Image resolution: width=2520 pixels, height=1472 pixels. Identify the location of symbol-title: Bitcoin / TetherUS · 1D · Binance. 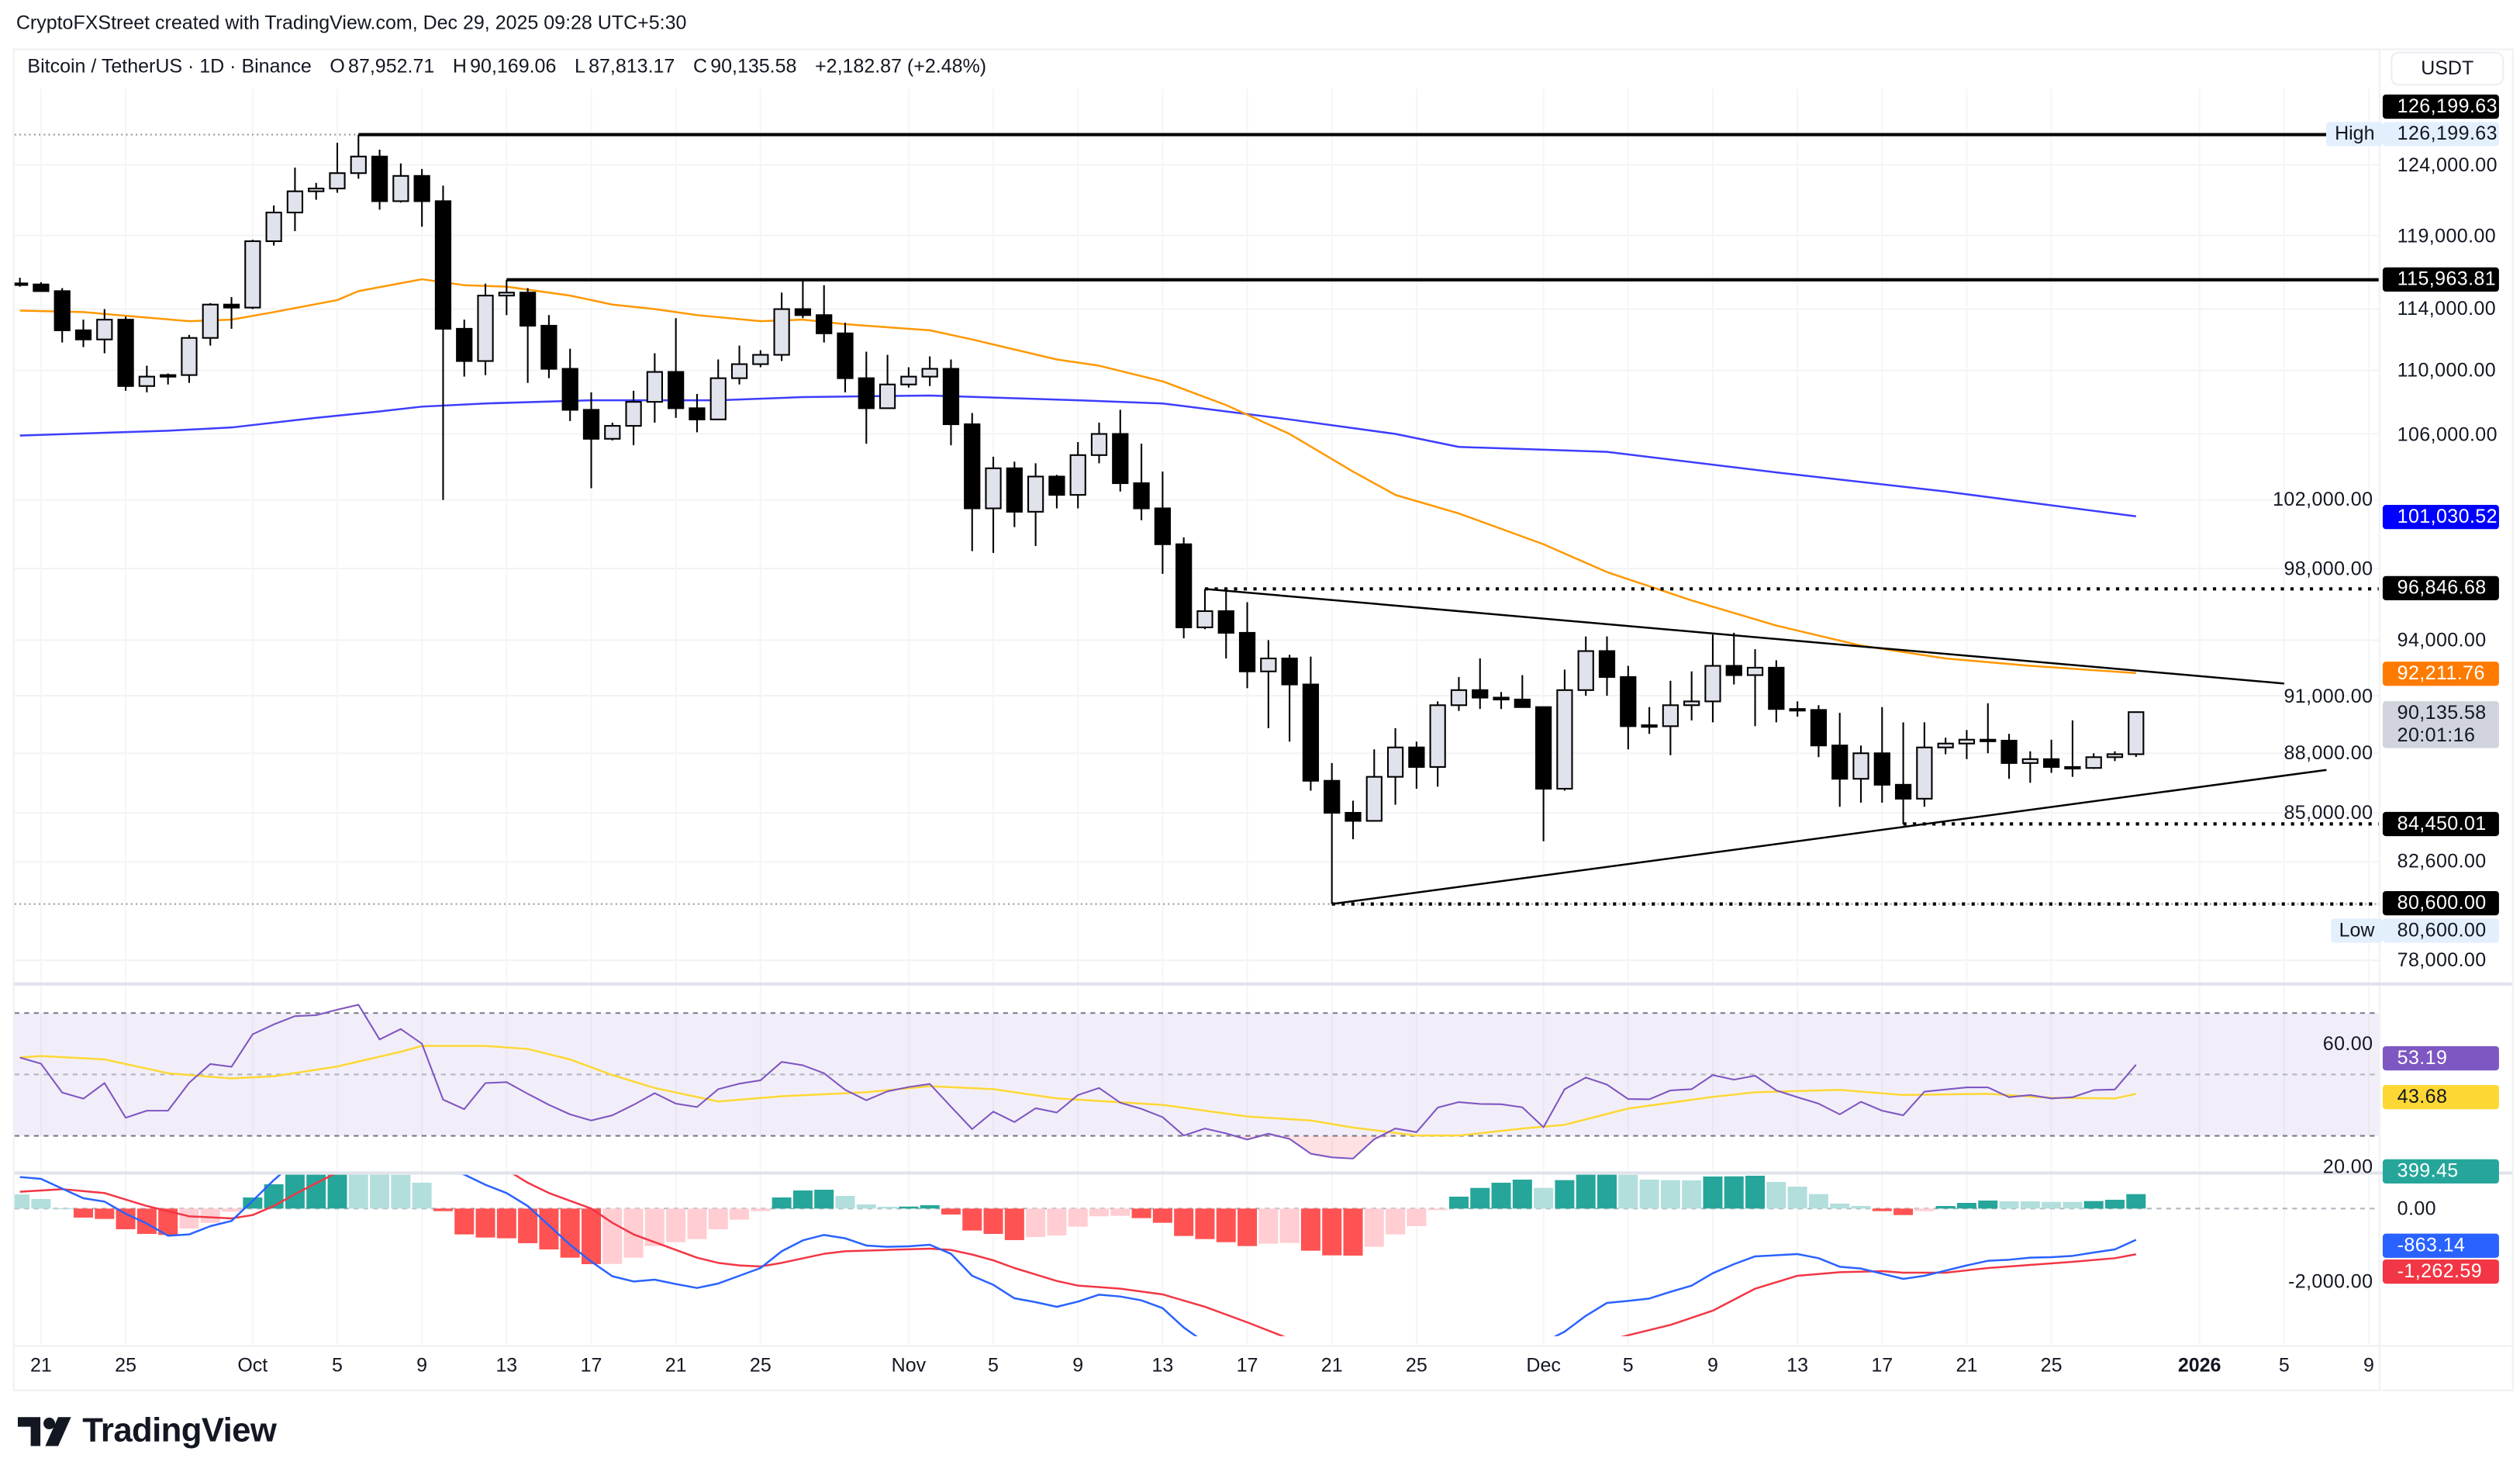
(169, 66).